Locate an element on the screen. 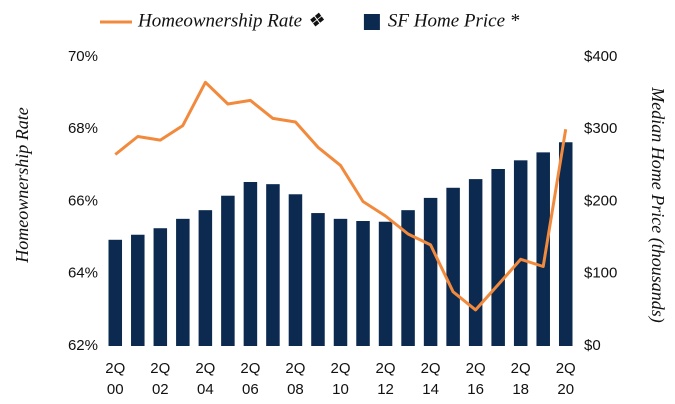 The image size is (675, 404). y-axis-title: Homeownership Rate is located at coordinates (22, 185).